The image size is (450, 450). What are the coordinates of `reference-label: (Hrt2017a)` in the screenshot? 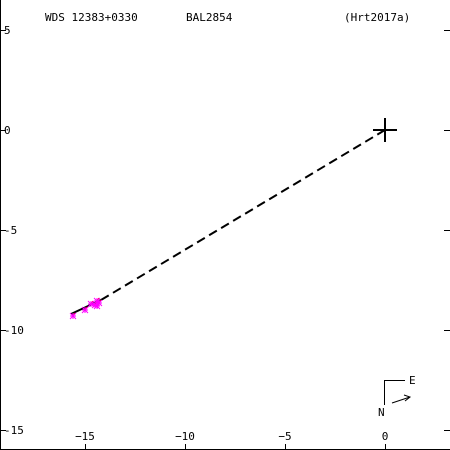 It's located at (377, 17).